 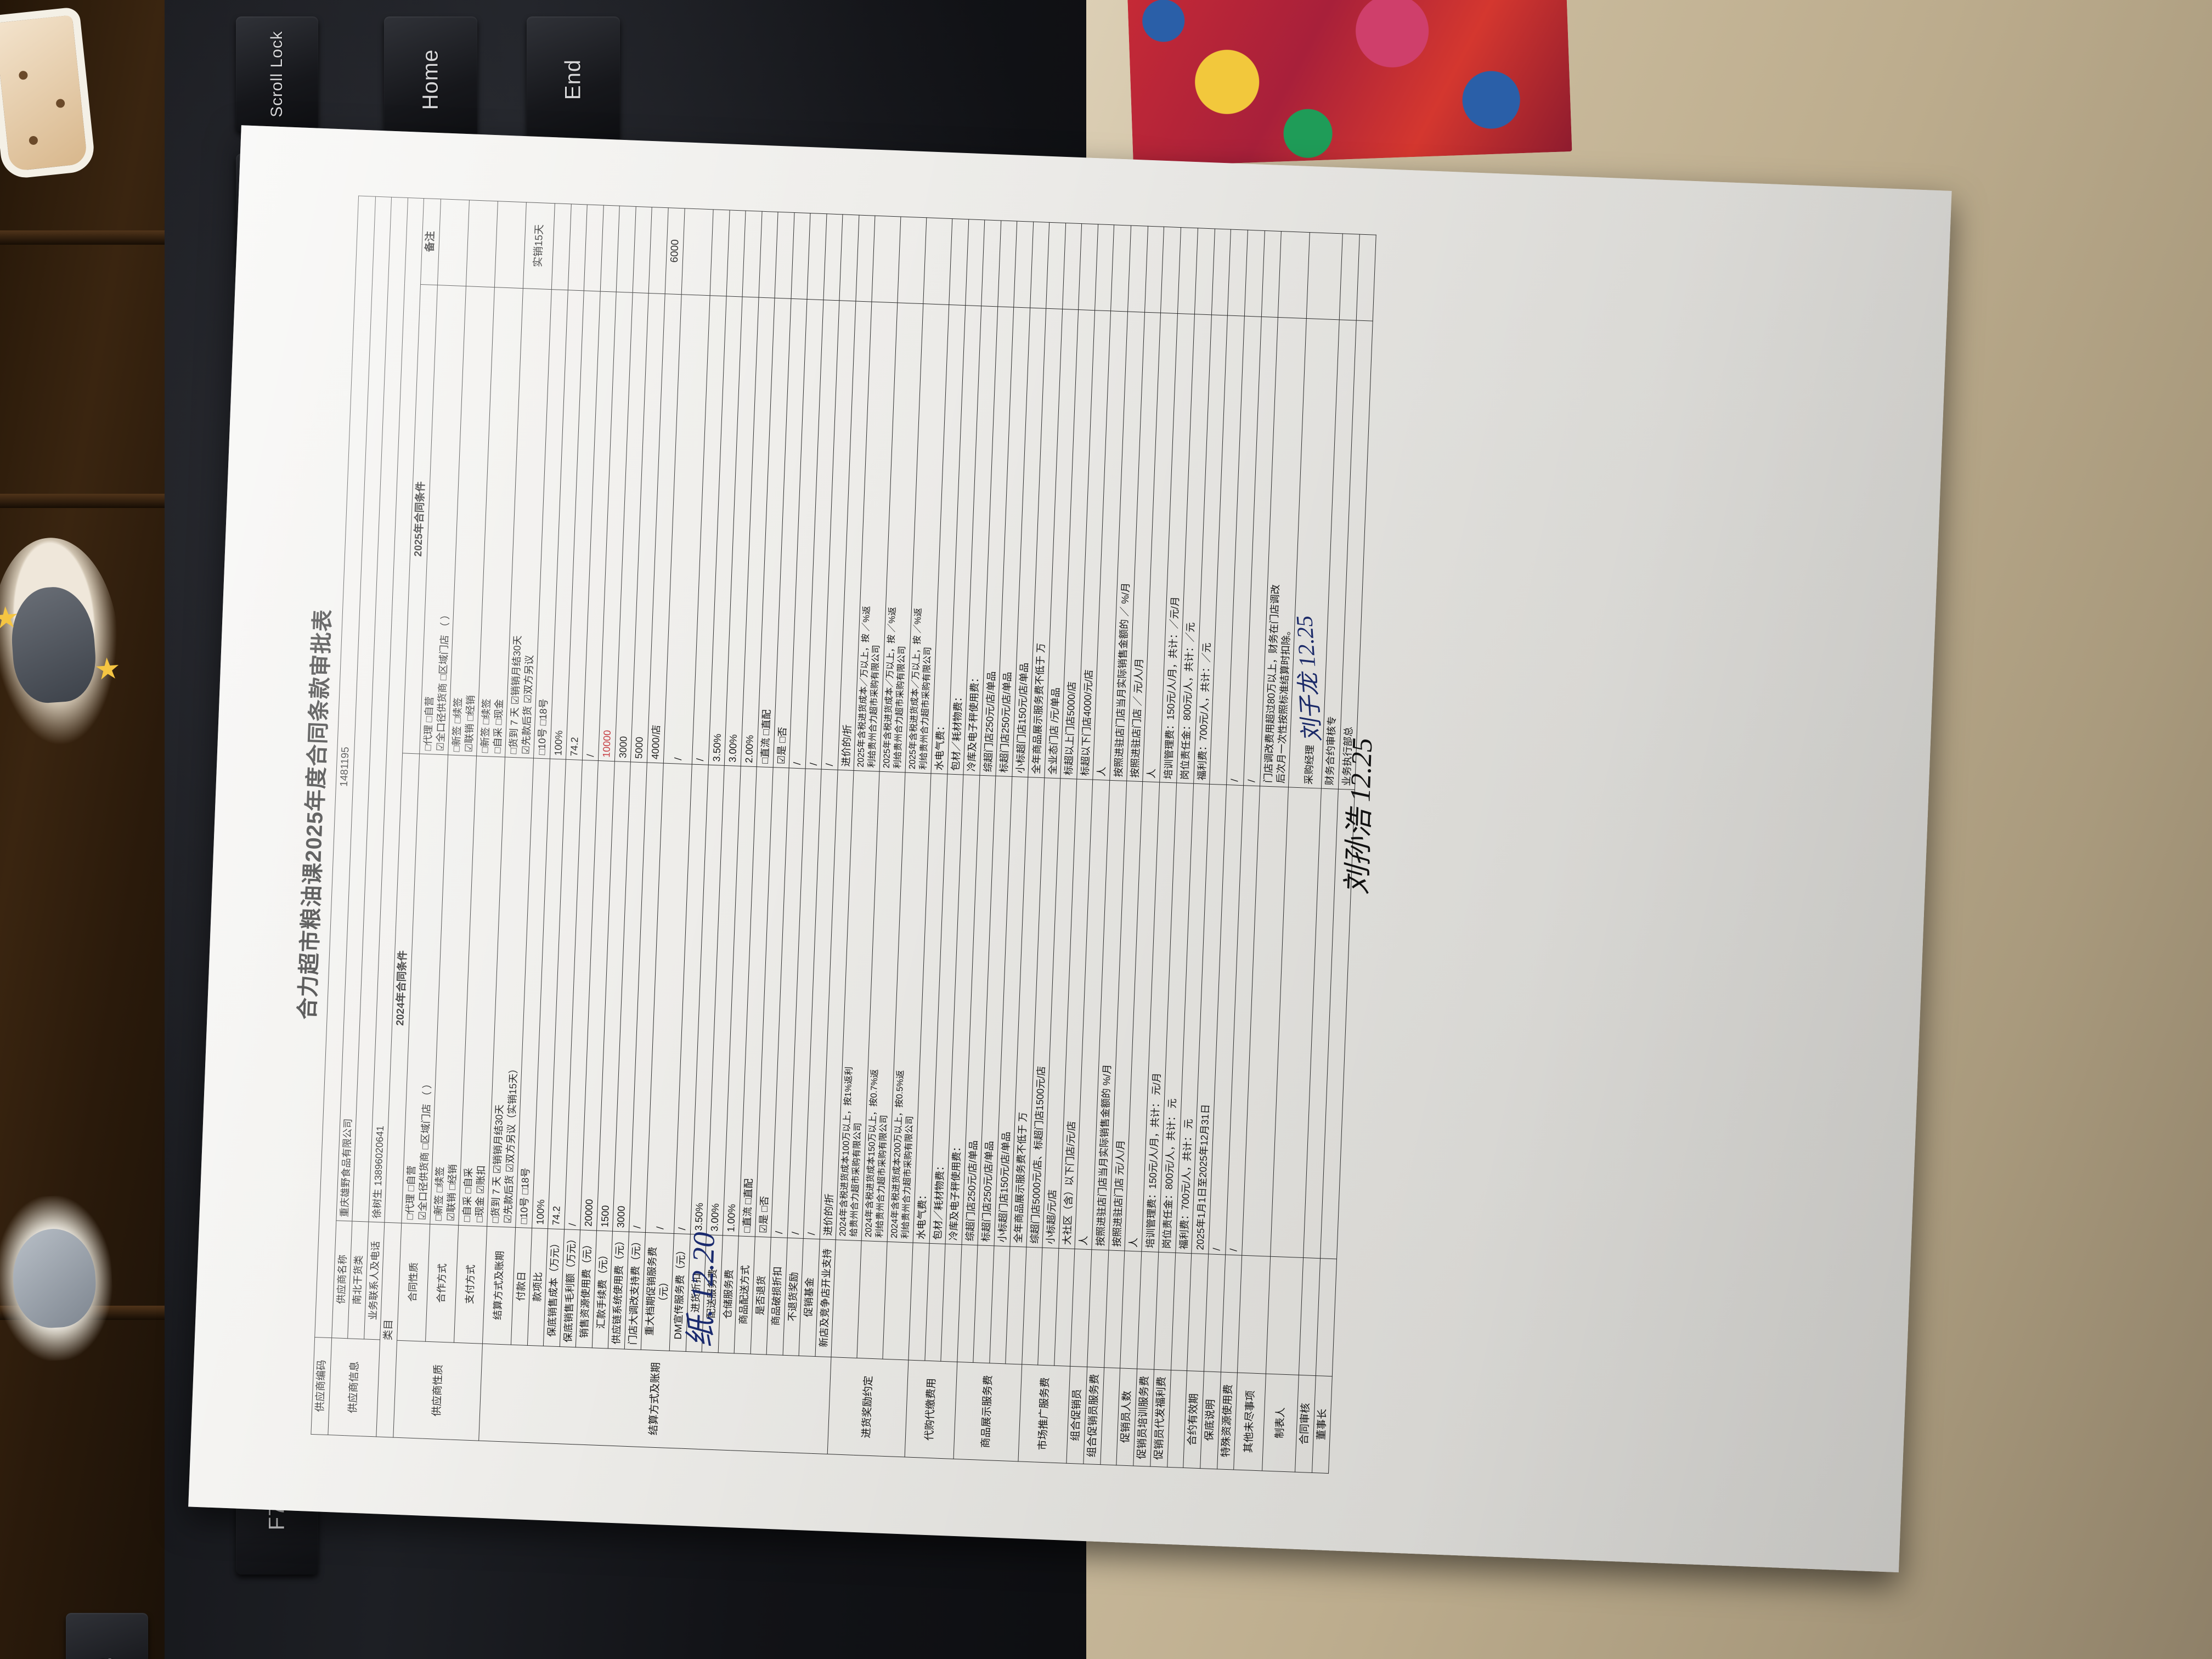 I want to click on label-purchase-reward: 进货奖励约定, so click(x=868, y=1407).